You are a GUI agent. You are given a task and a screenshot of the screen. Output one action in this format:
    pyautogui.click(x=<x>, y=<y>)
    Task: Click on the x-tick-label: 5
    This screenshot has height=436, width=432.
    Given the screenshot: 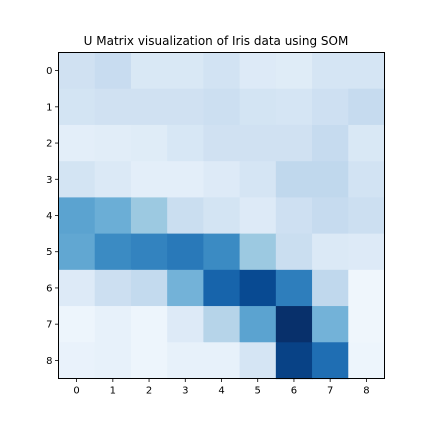 What is the action you would take?
    pyautogui.click(x=258, y=391)
    